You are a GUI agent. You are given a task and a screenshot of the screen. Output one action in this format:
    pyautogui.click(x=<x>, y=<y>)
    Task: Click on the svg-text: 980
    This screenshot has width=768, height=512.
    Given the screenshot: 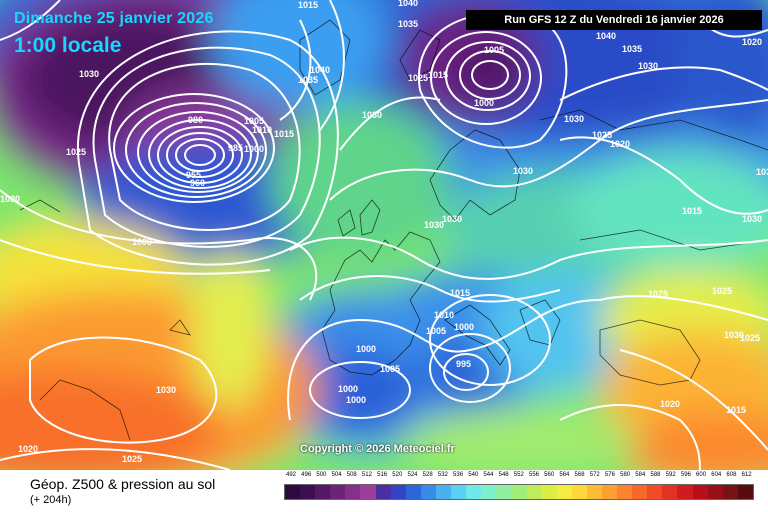 What is the action you would take?
    pyautogui.click(x=195, y=120)
    